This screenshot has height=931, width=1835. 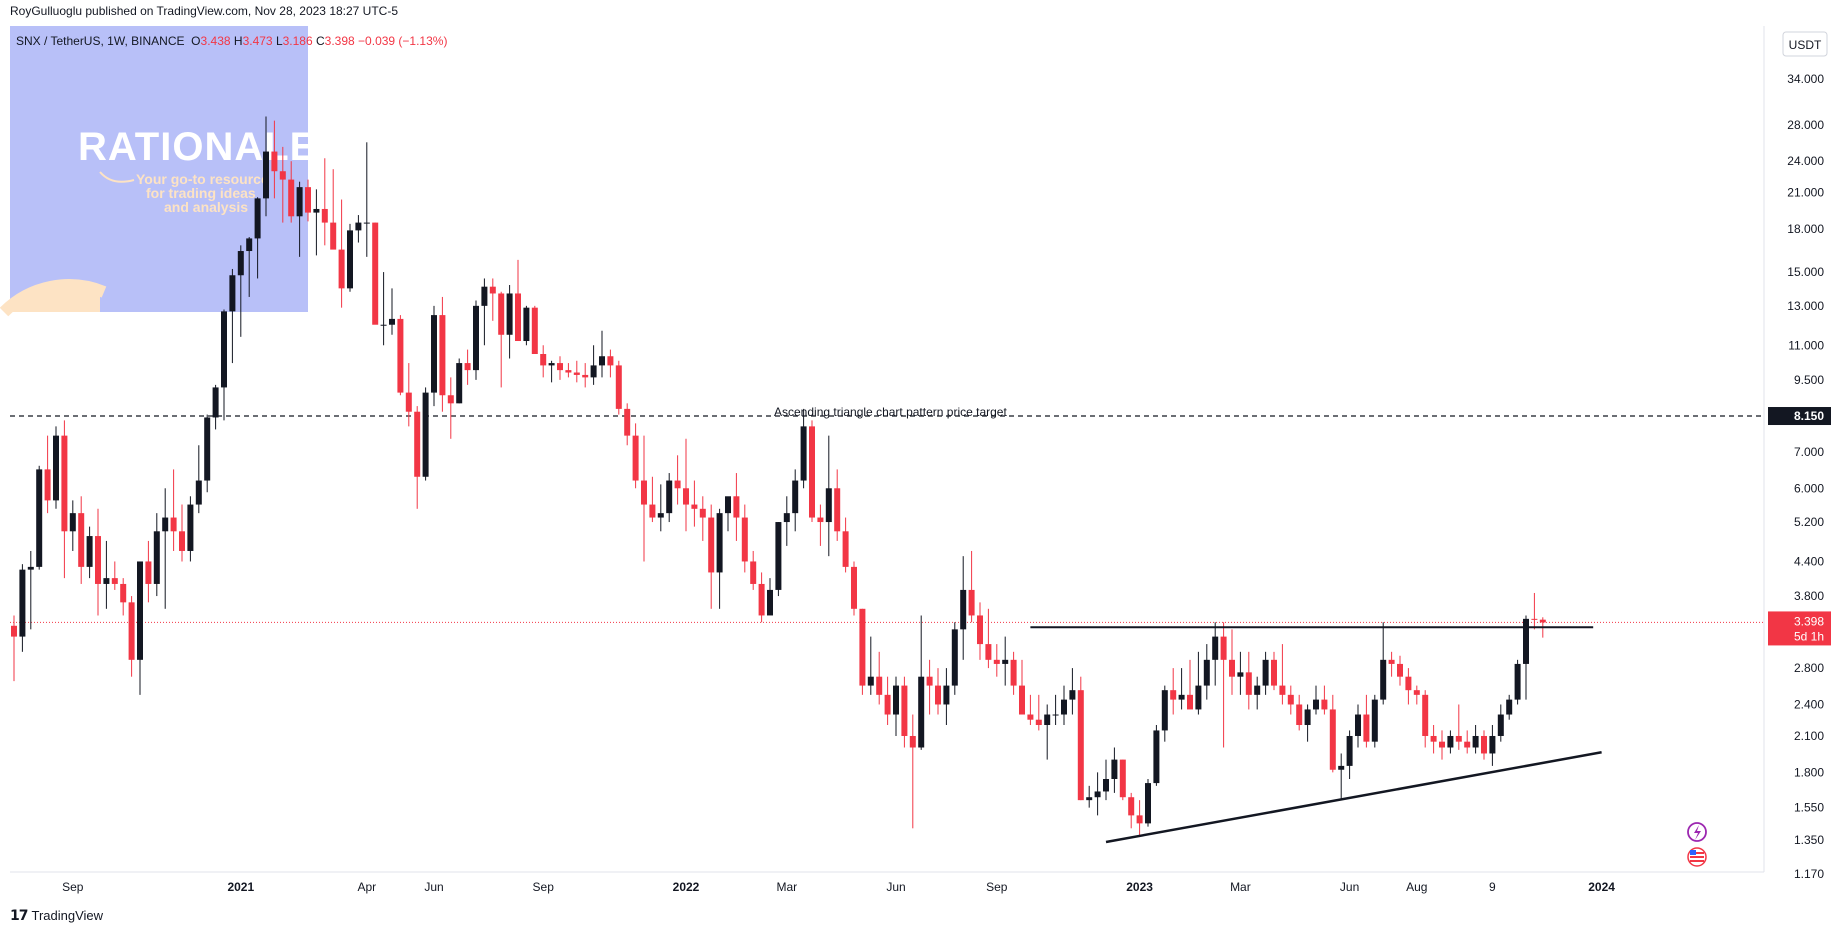 I want to click on drawings, so click(x=1316, y=735).